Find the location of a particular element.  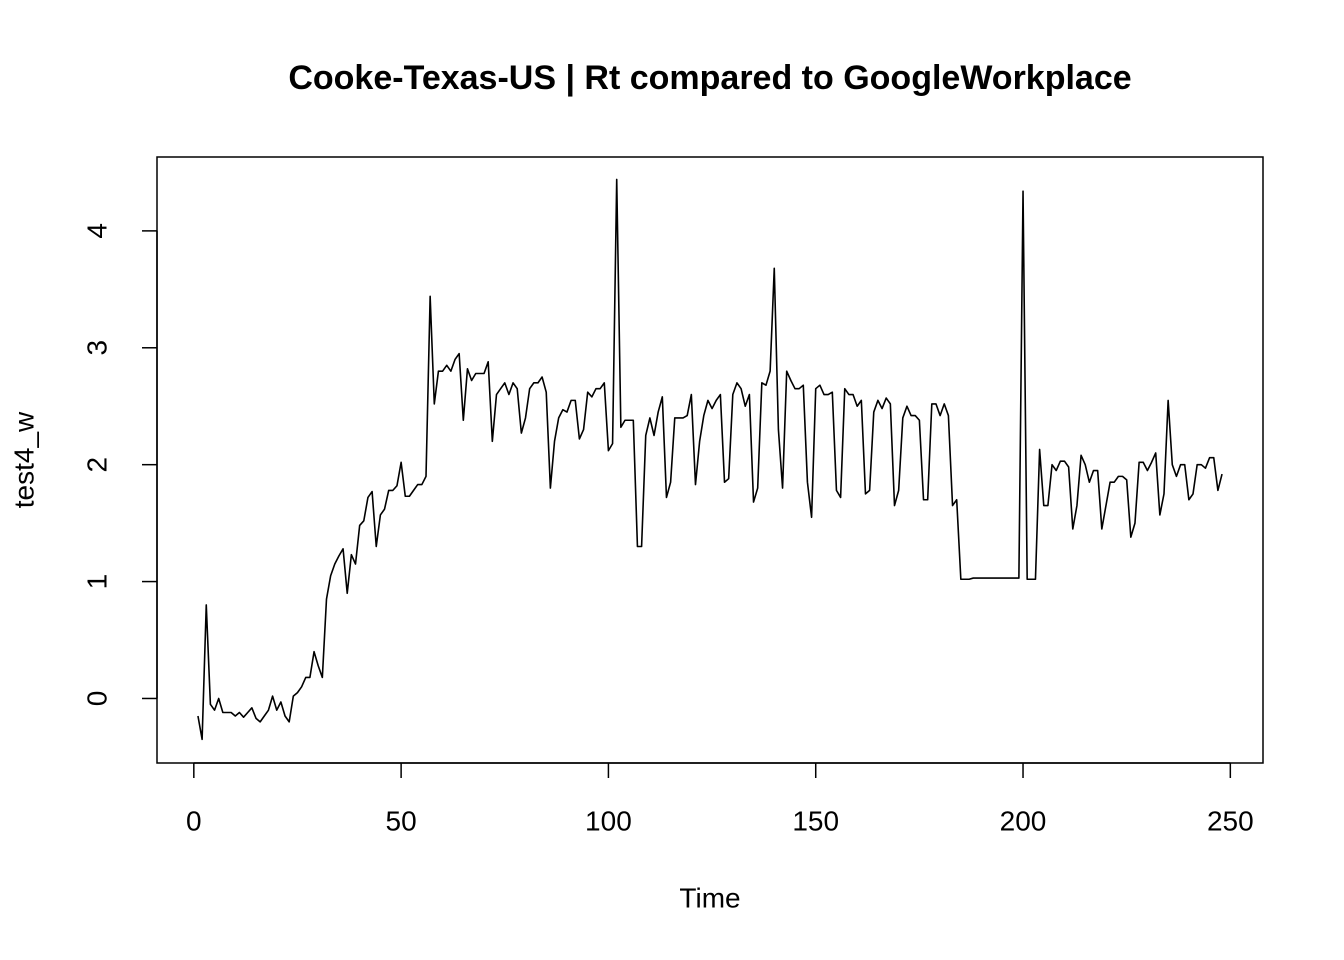

x-tick-label: 100 is located at coordinates (608, 820).